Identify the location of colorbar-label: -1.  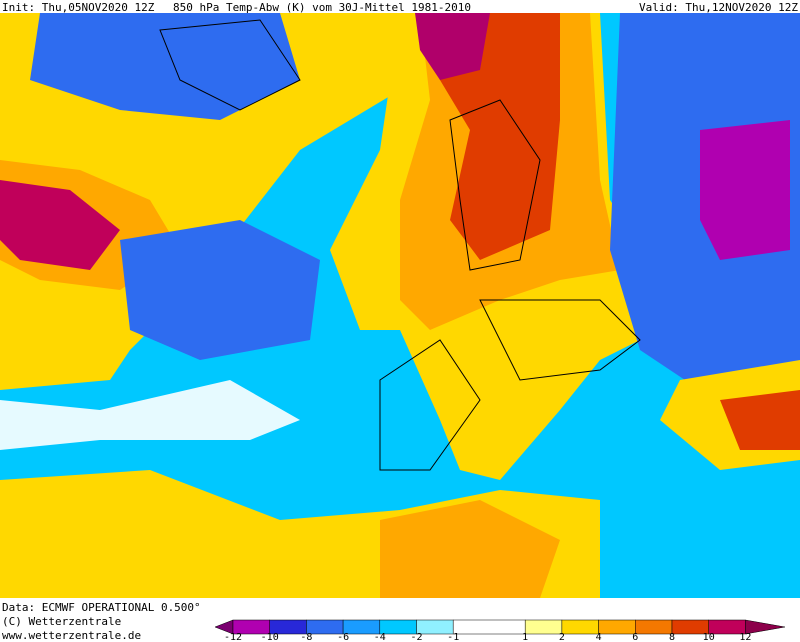
(453, 637).